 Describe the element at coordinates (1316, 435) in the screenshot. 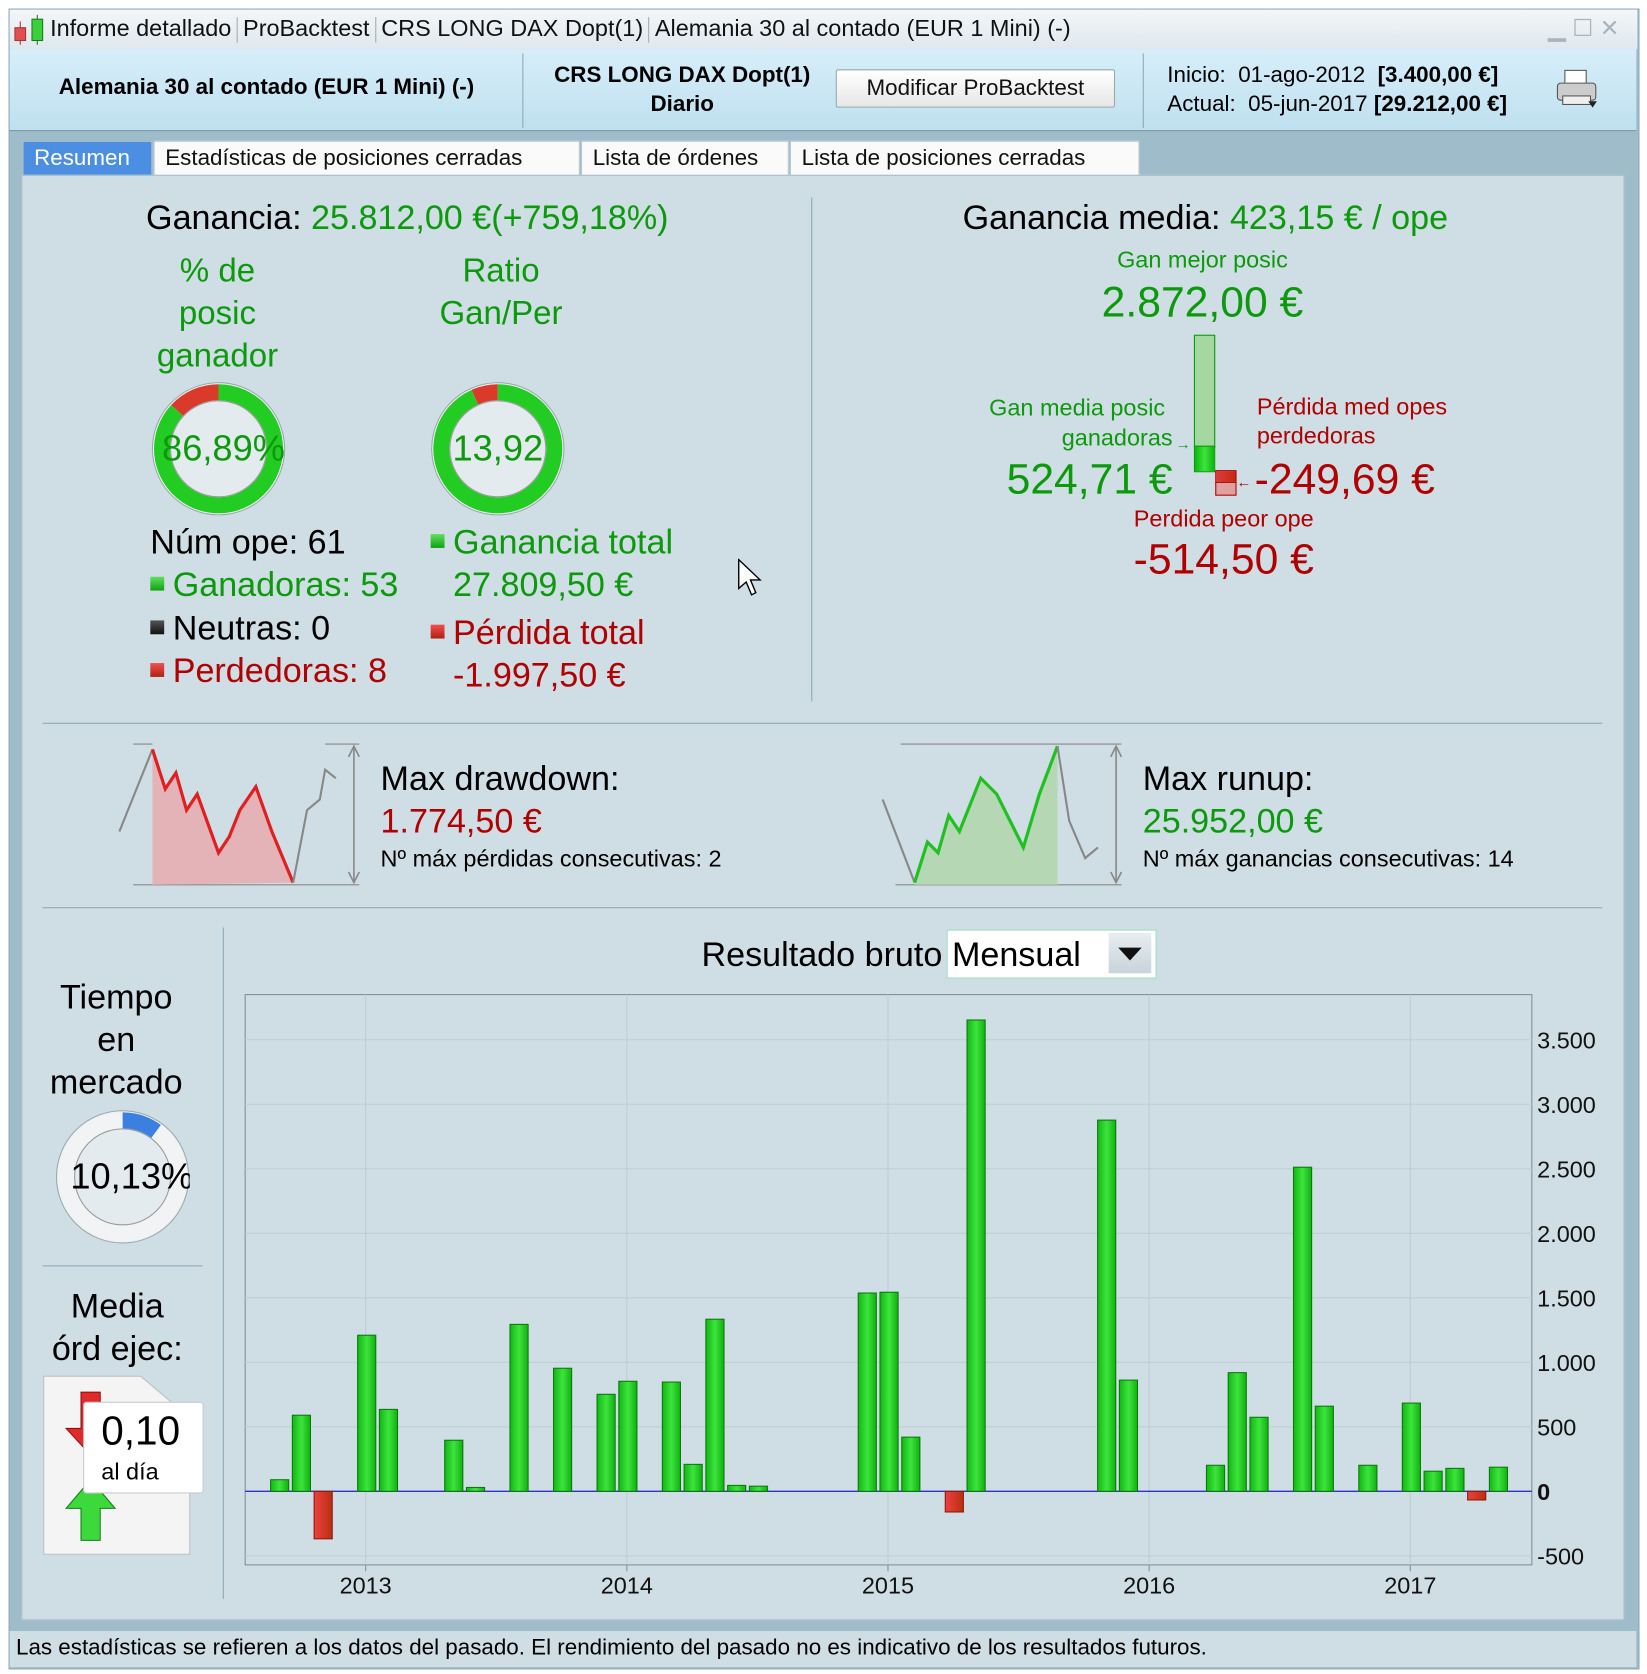

I see `avg-loss-label-2: perdedoras` at that location.